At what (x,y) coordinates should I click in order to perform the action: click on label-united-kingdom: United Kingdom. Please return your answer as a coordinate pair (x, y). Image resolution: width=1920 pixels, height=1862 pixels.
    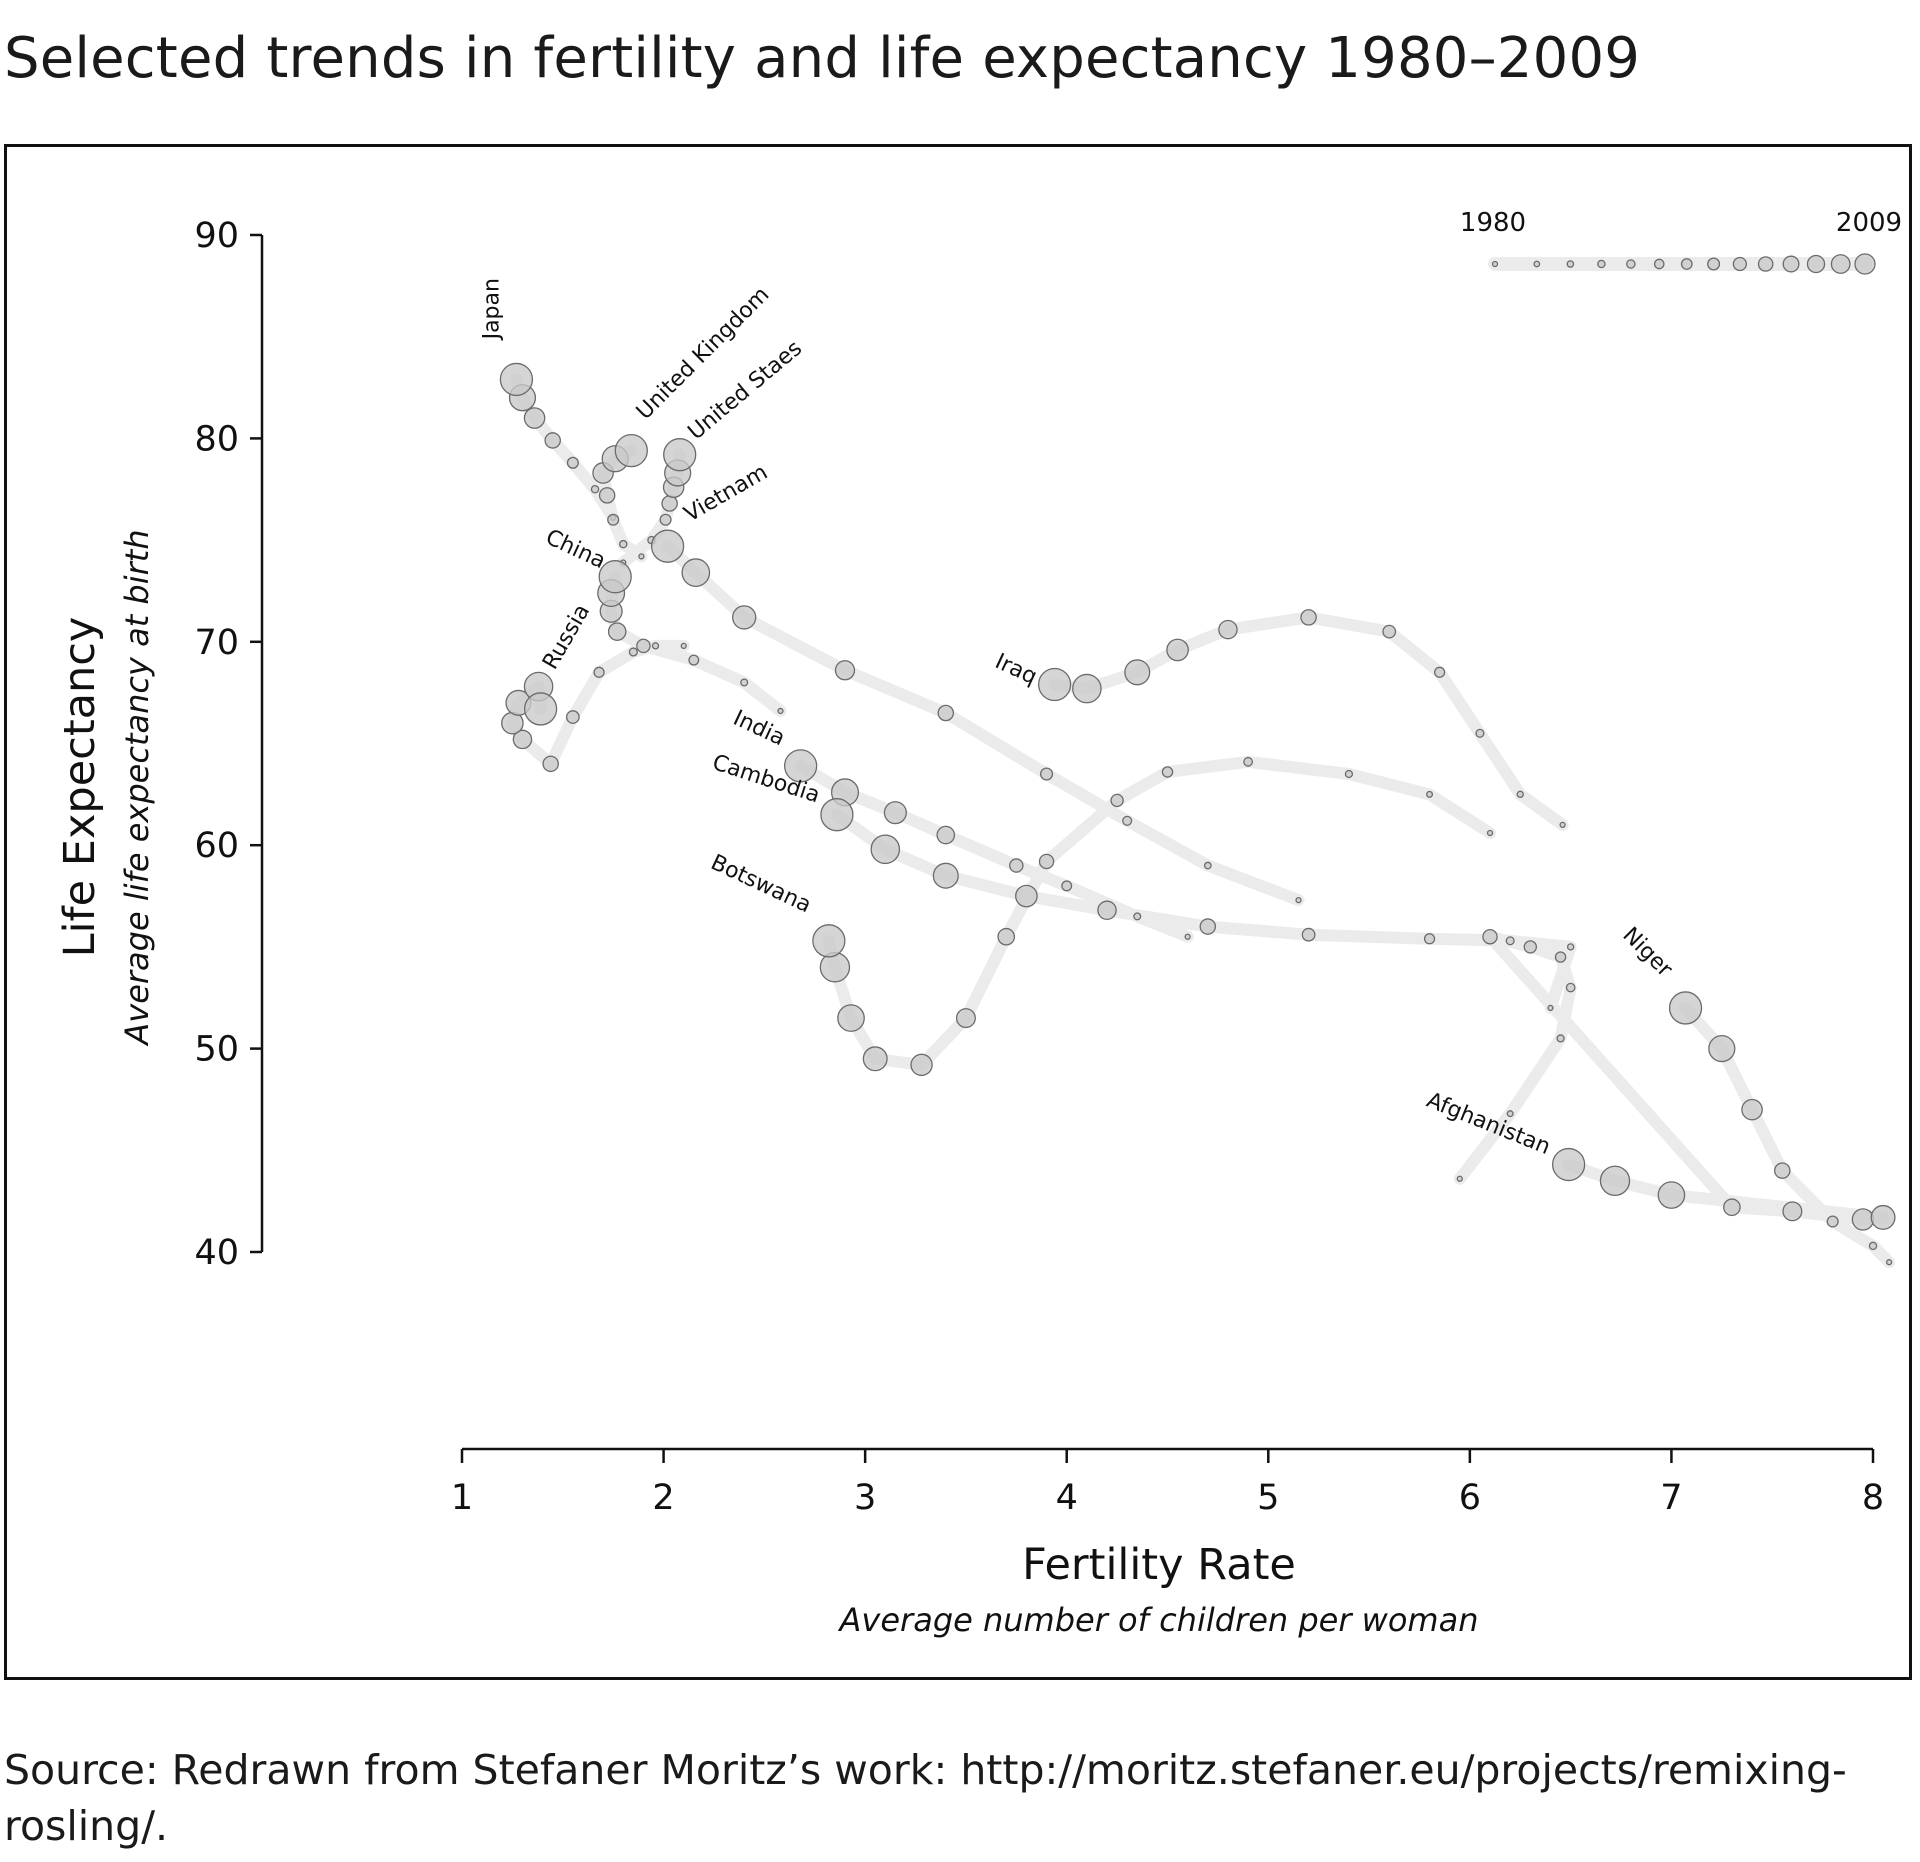
    Looking at the image, I should click on (703, 353).